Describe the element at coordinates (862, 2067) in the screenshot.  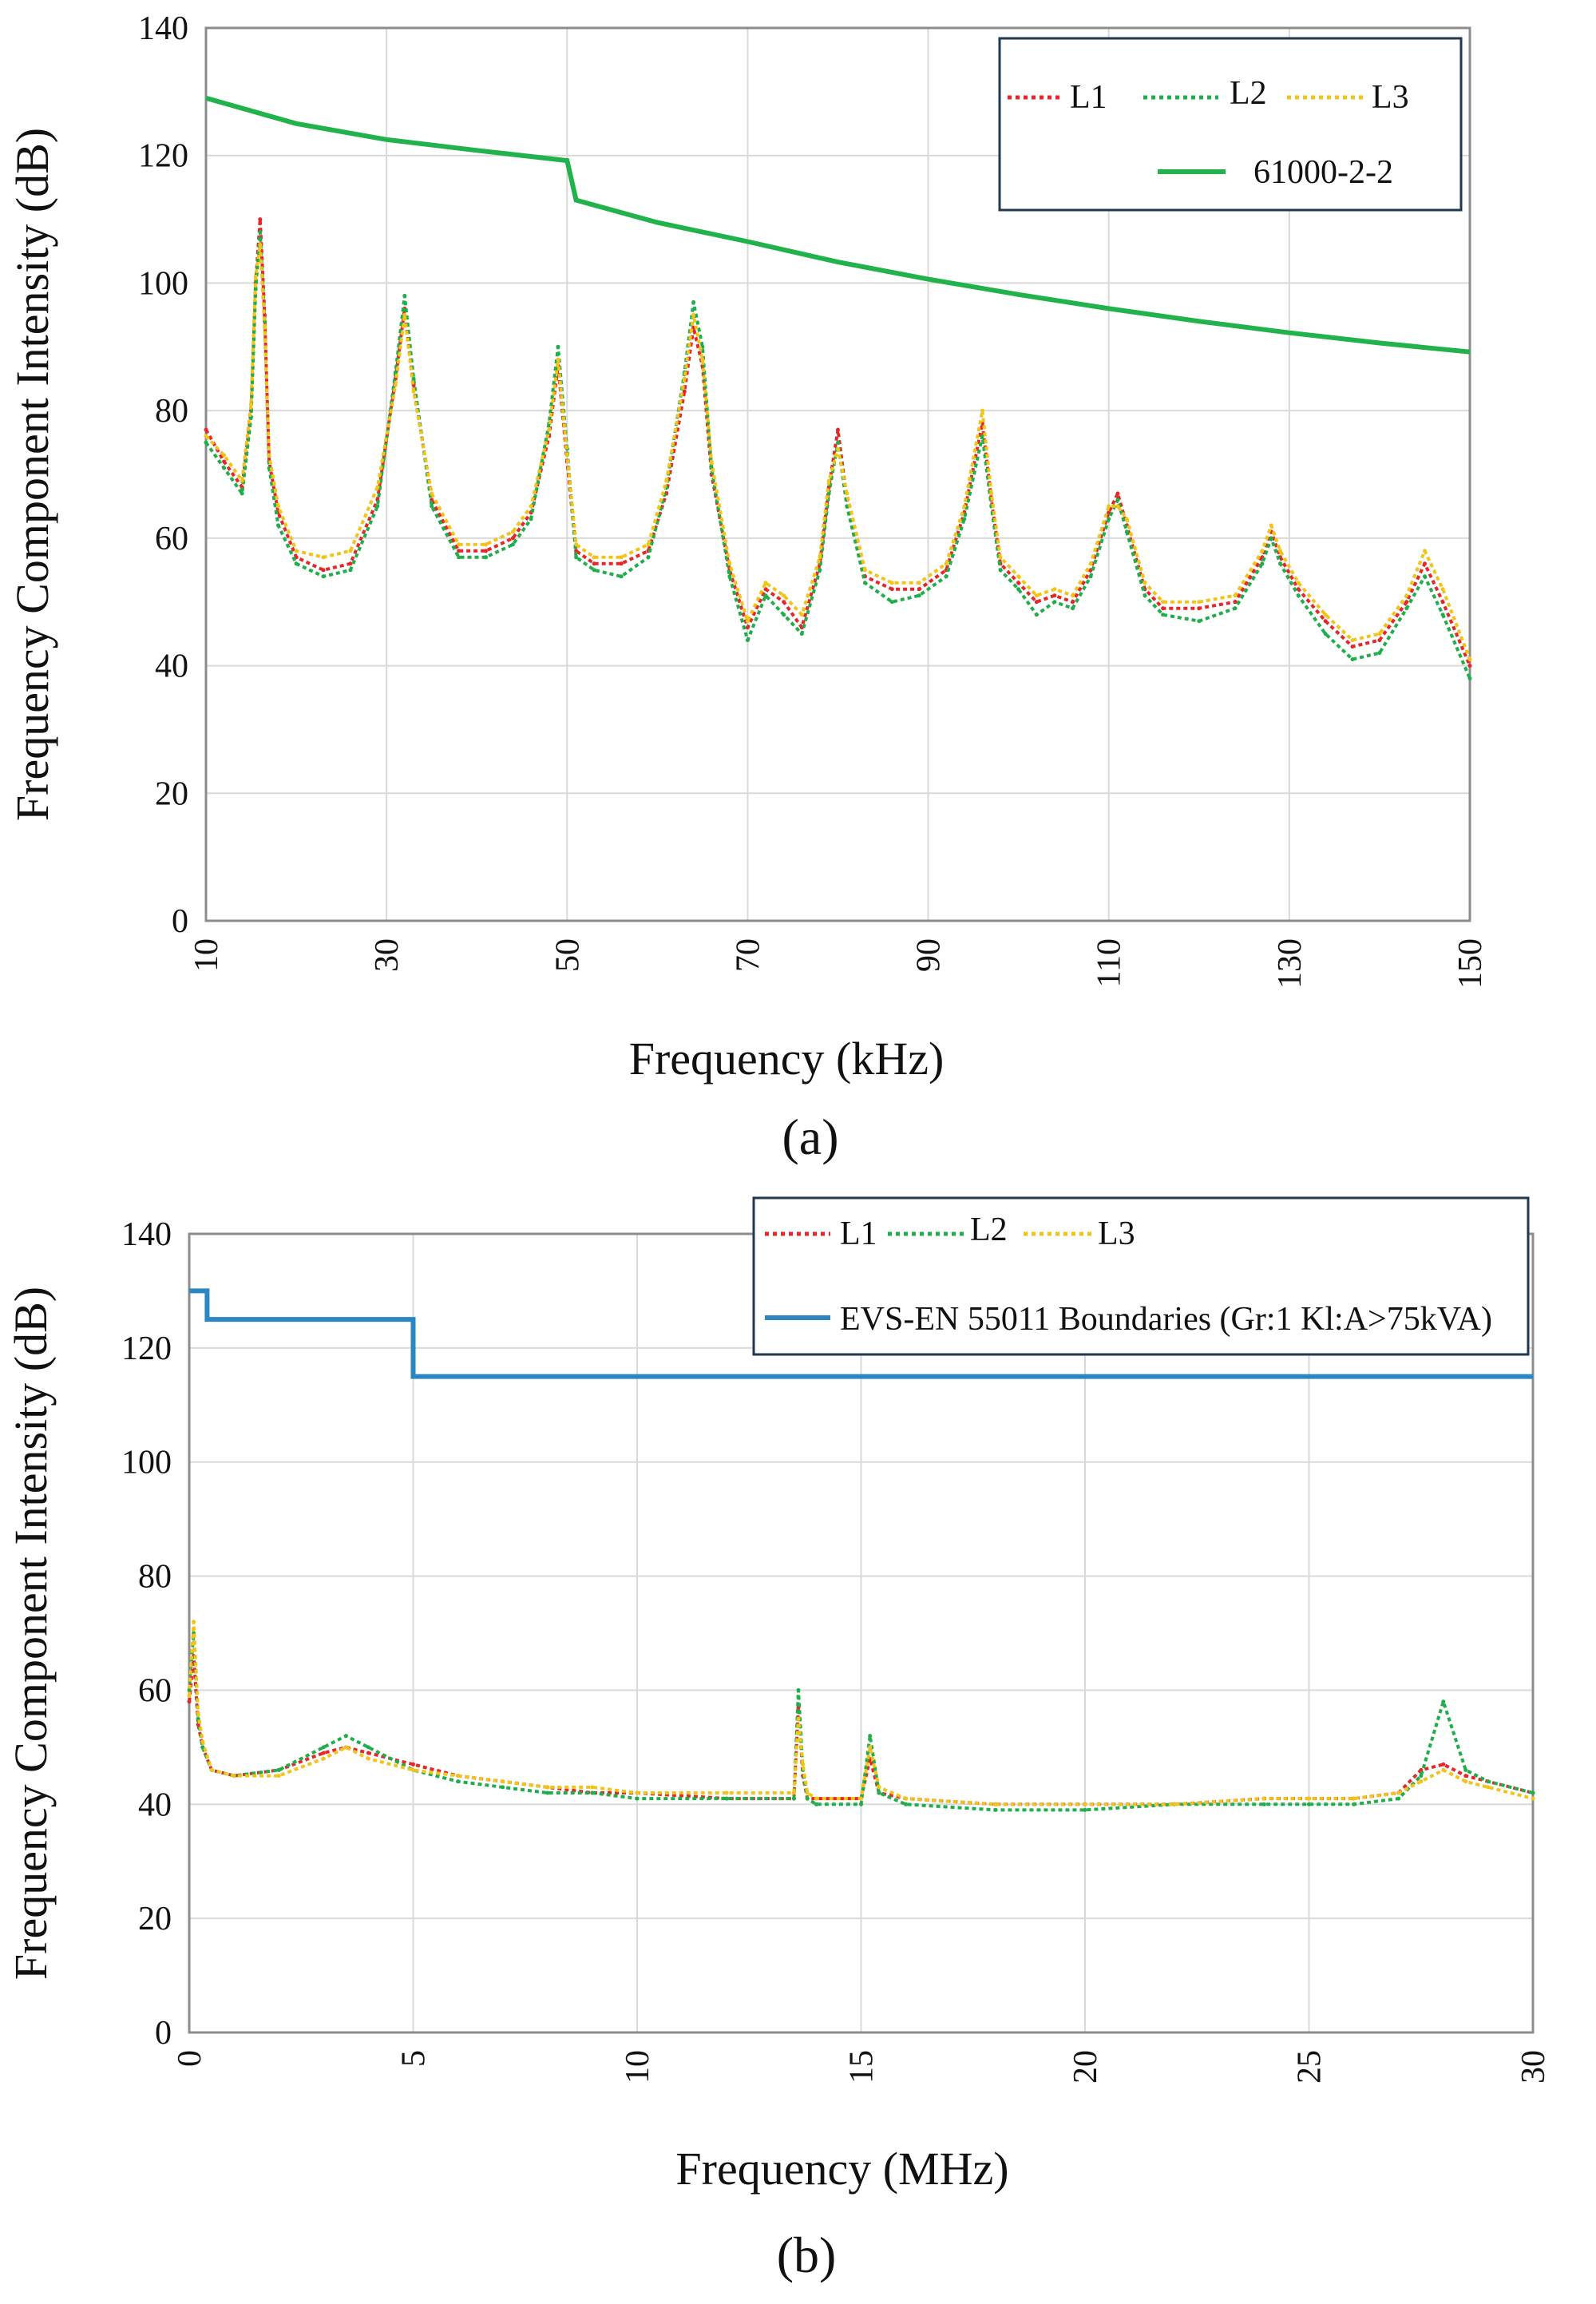
I see `panel-b-x-tick-label: 15` at that location.